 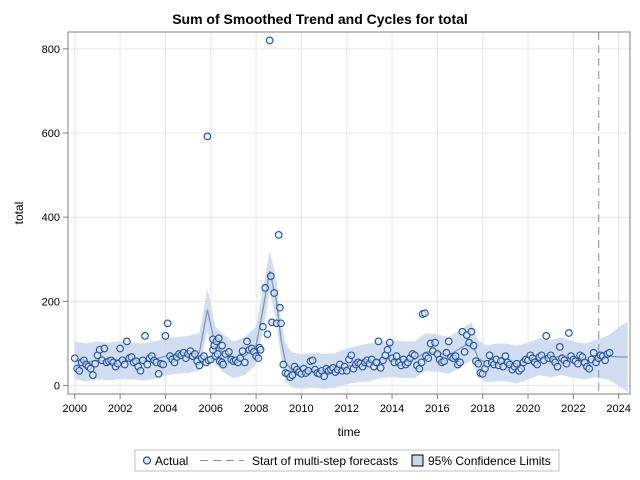 What do you see at coordinates (51, 302) in the screenshot?
I see `y-tick-label: 200` at bounding box center [51, 302].